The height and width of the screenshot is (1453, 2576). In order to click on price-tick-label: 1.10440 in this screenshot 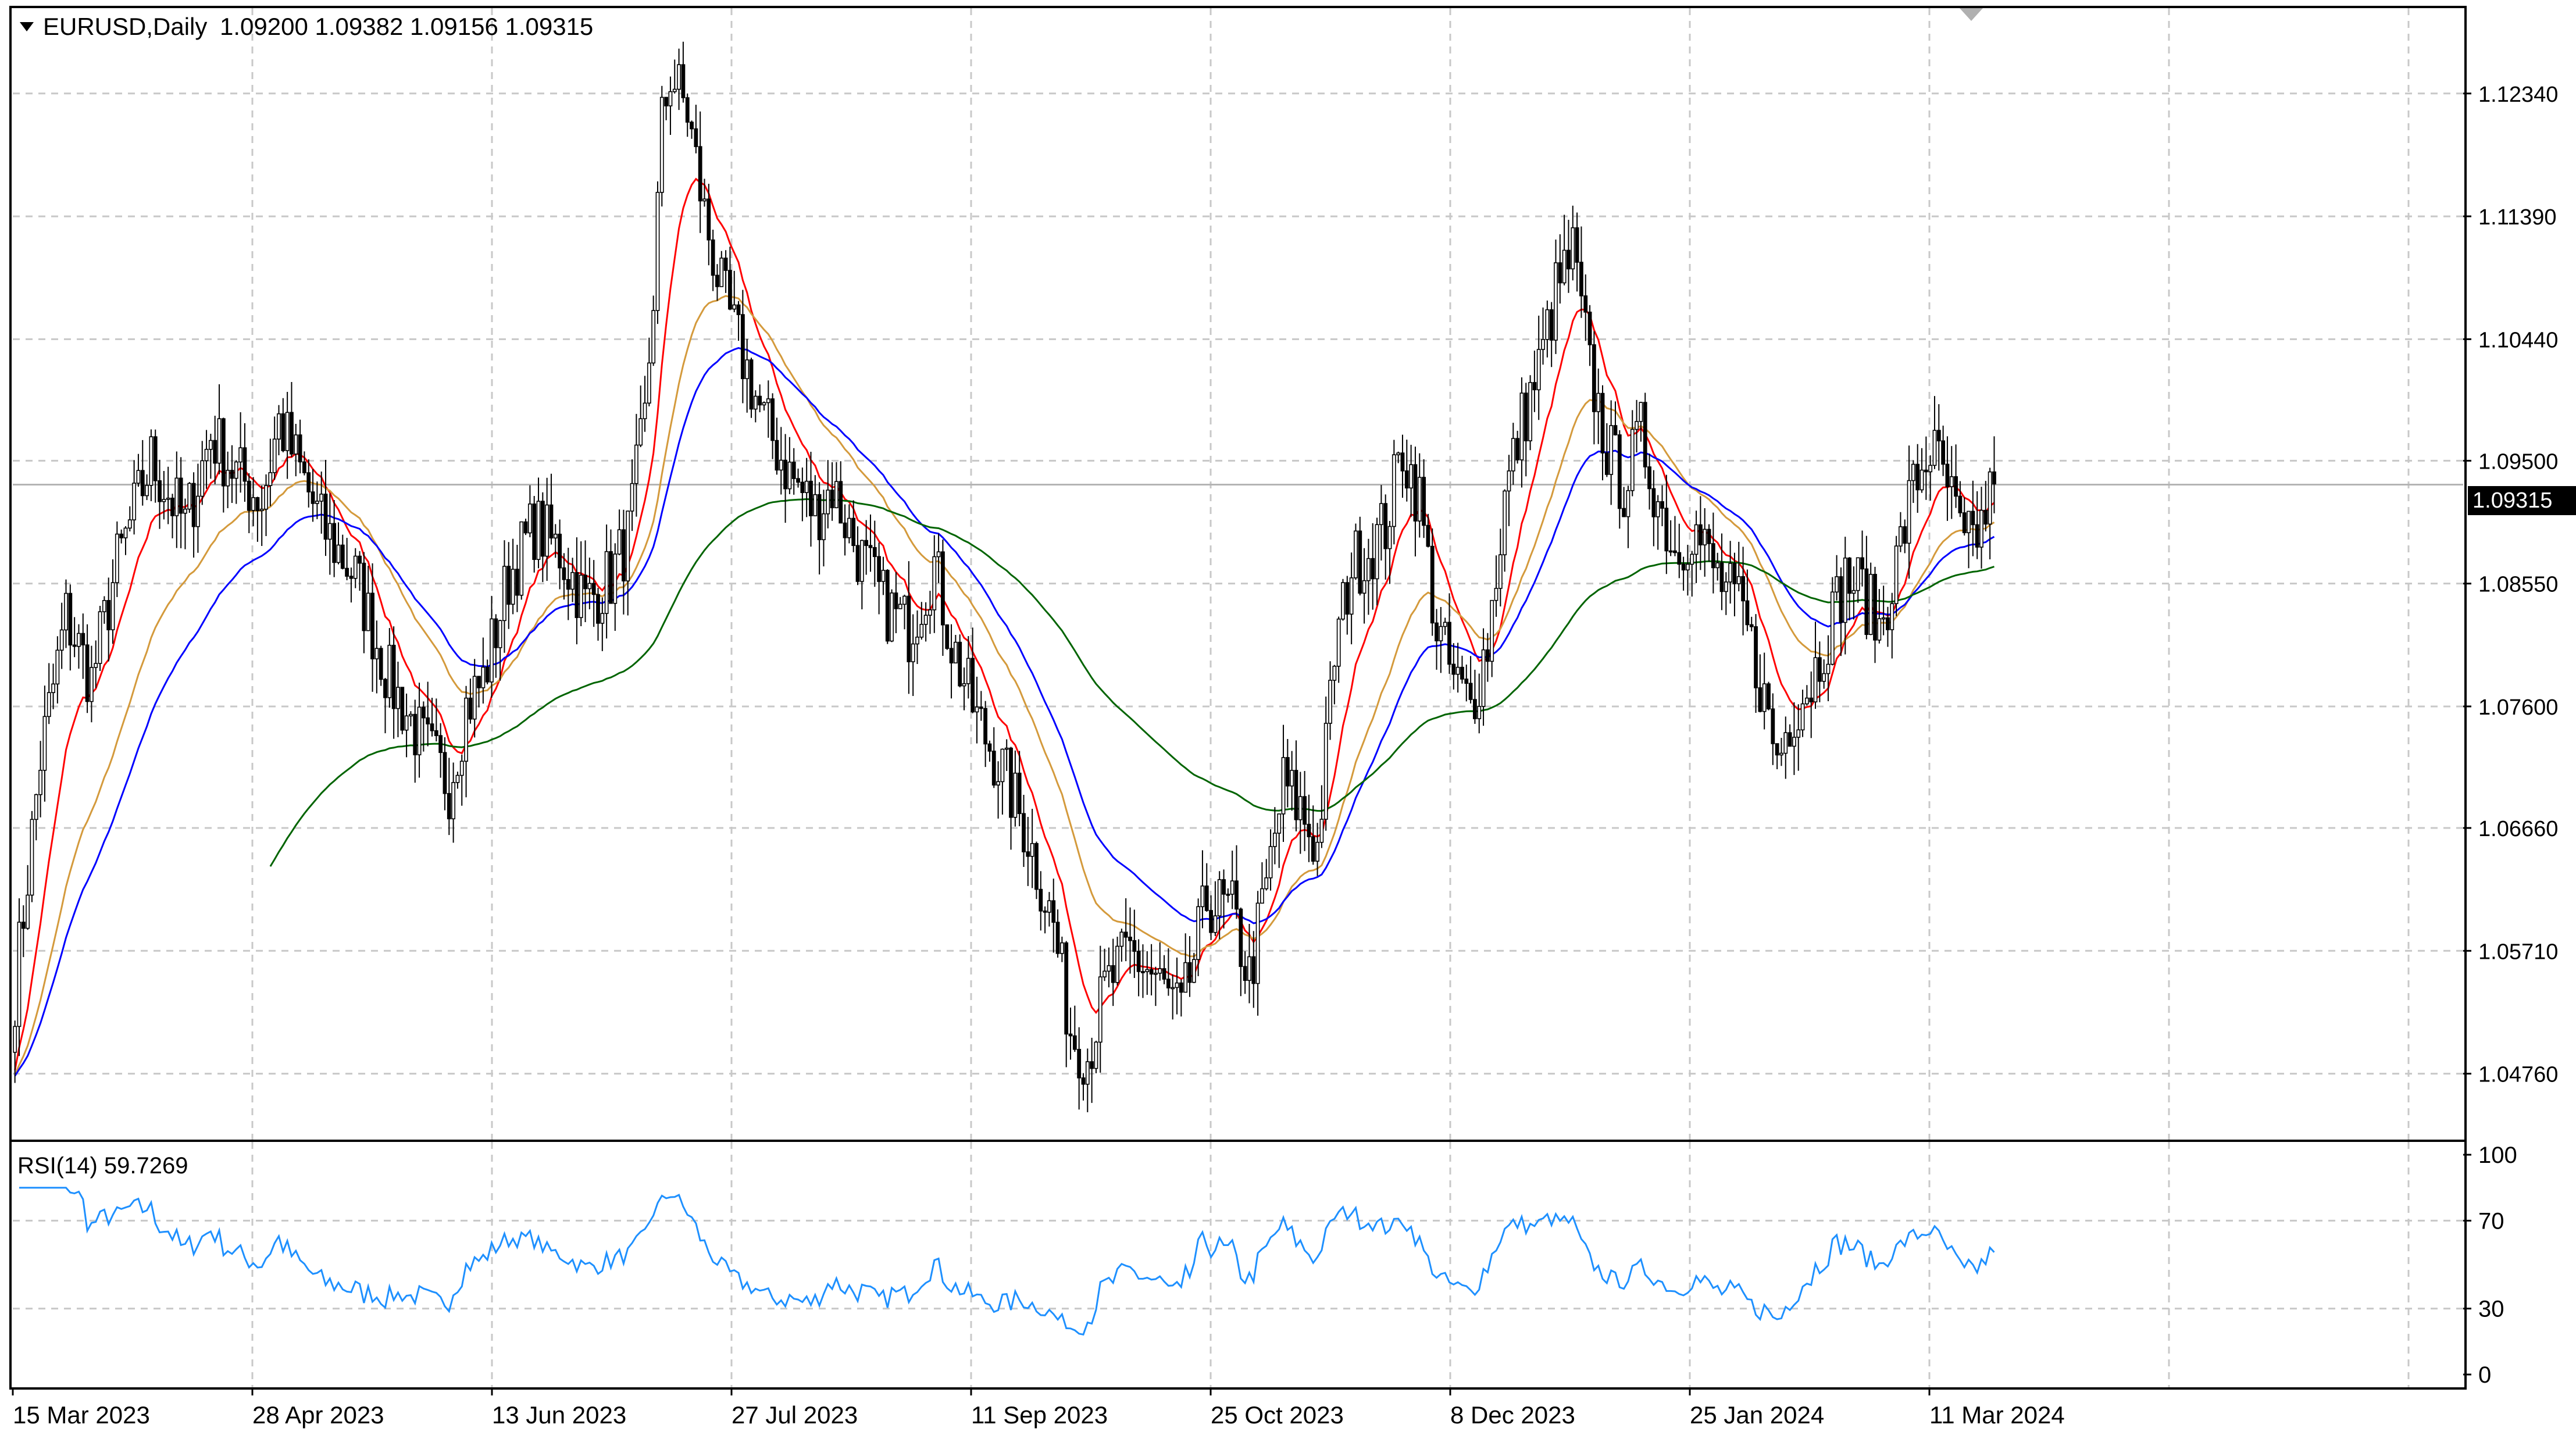, I will do `click(2518, 340)`.